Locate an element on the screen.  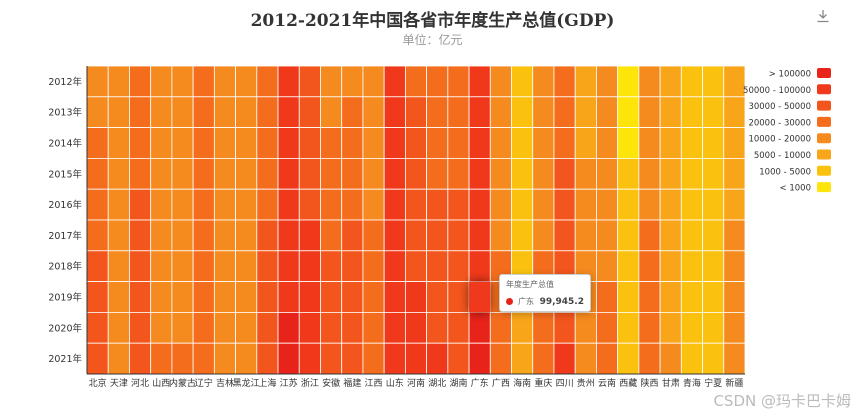
heatmap-cell-海南-2021年 is located at coordinates (522, 358).